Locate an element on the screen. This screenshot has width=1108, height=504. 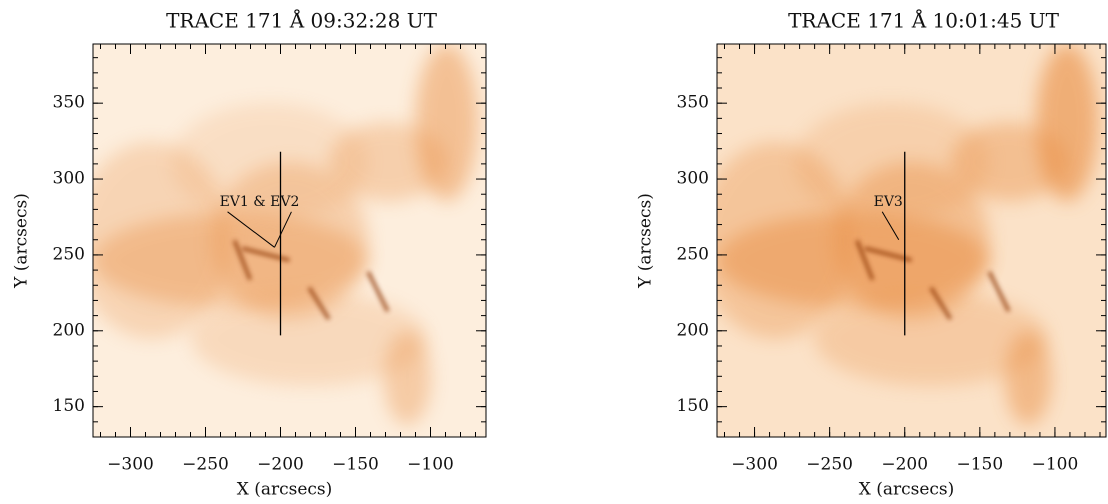
annotation: EV1 & EV2 is located at coordinates (260, 202).